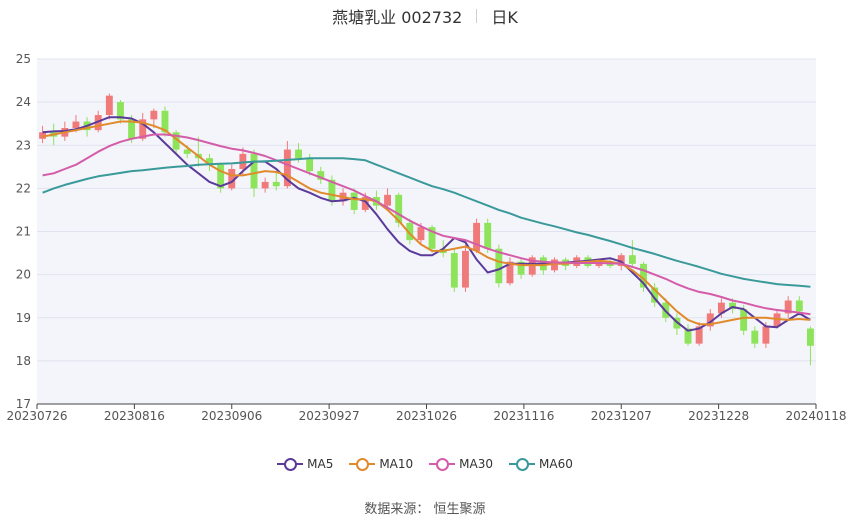 The width and height of the screenshot is (850, 517). Describe the element at coordinates (425, 464) in the screenshot. I see `legend: MA5 MA10 MA30 MA60` at that location.